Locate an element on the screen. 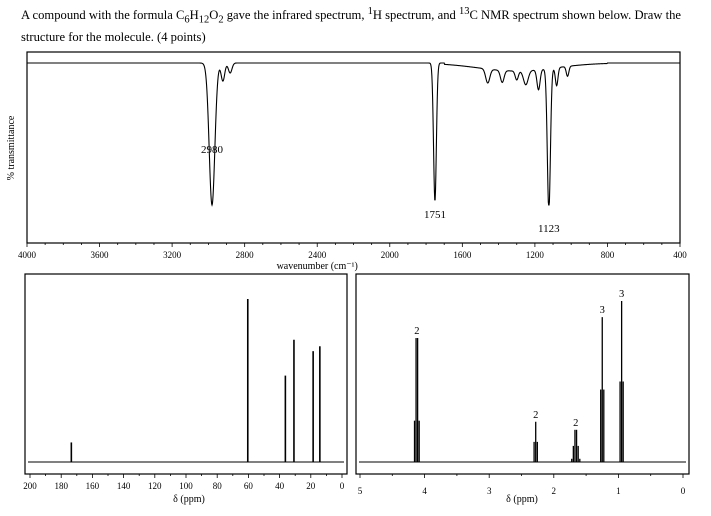 The width and height of the screenshot is (711, 516). ir-x-tick-label: 2000 is located at coordinates (390, 255).